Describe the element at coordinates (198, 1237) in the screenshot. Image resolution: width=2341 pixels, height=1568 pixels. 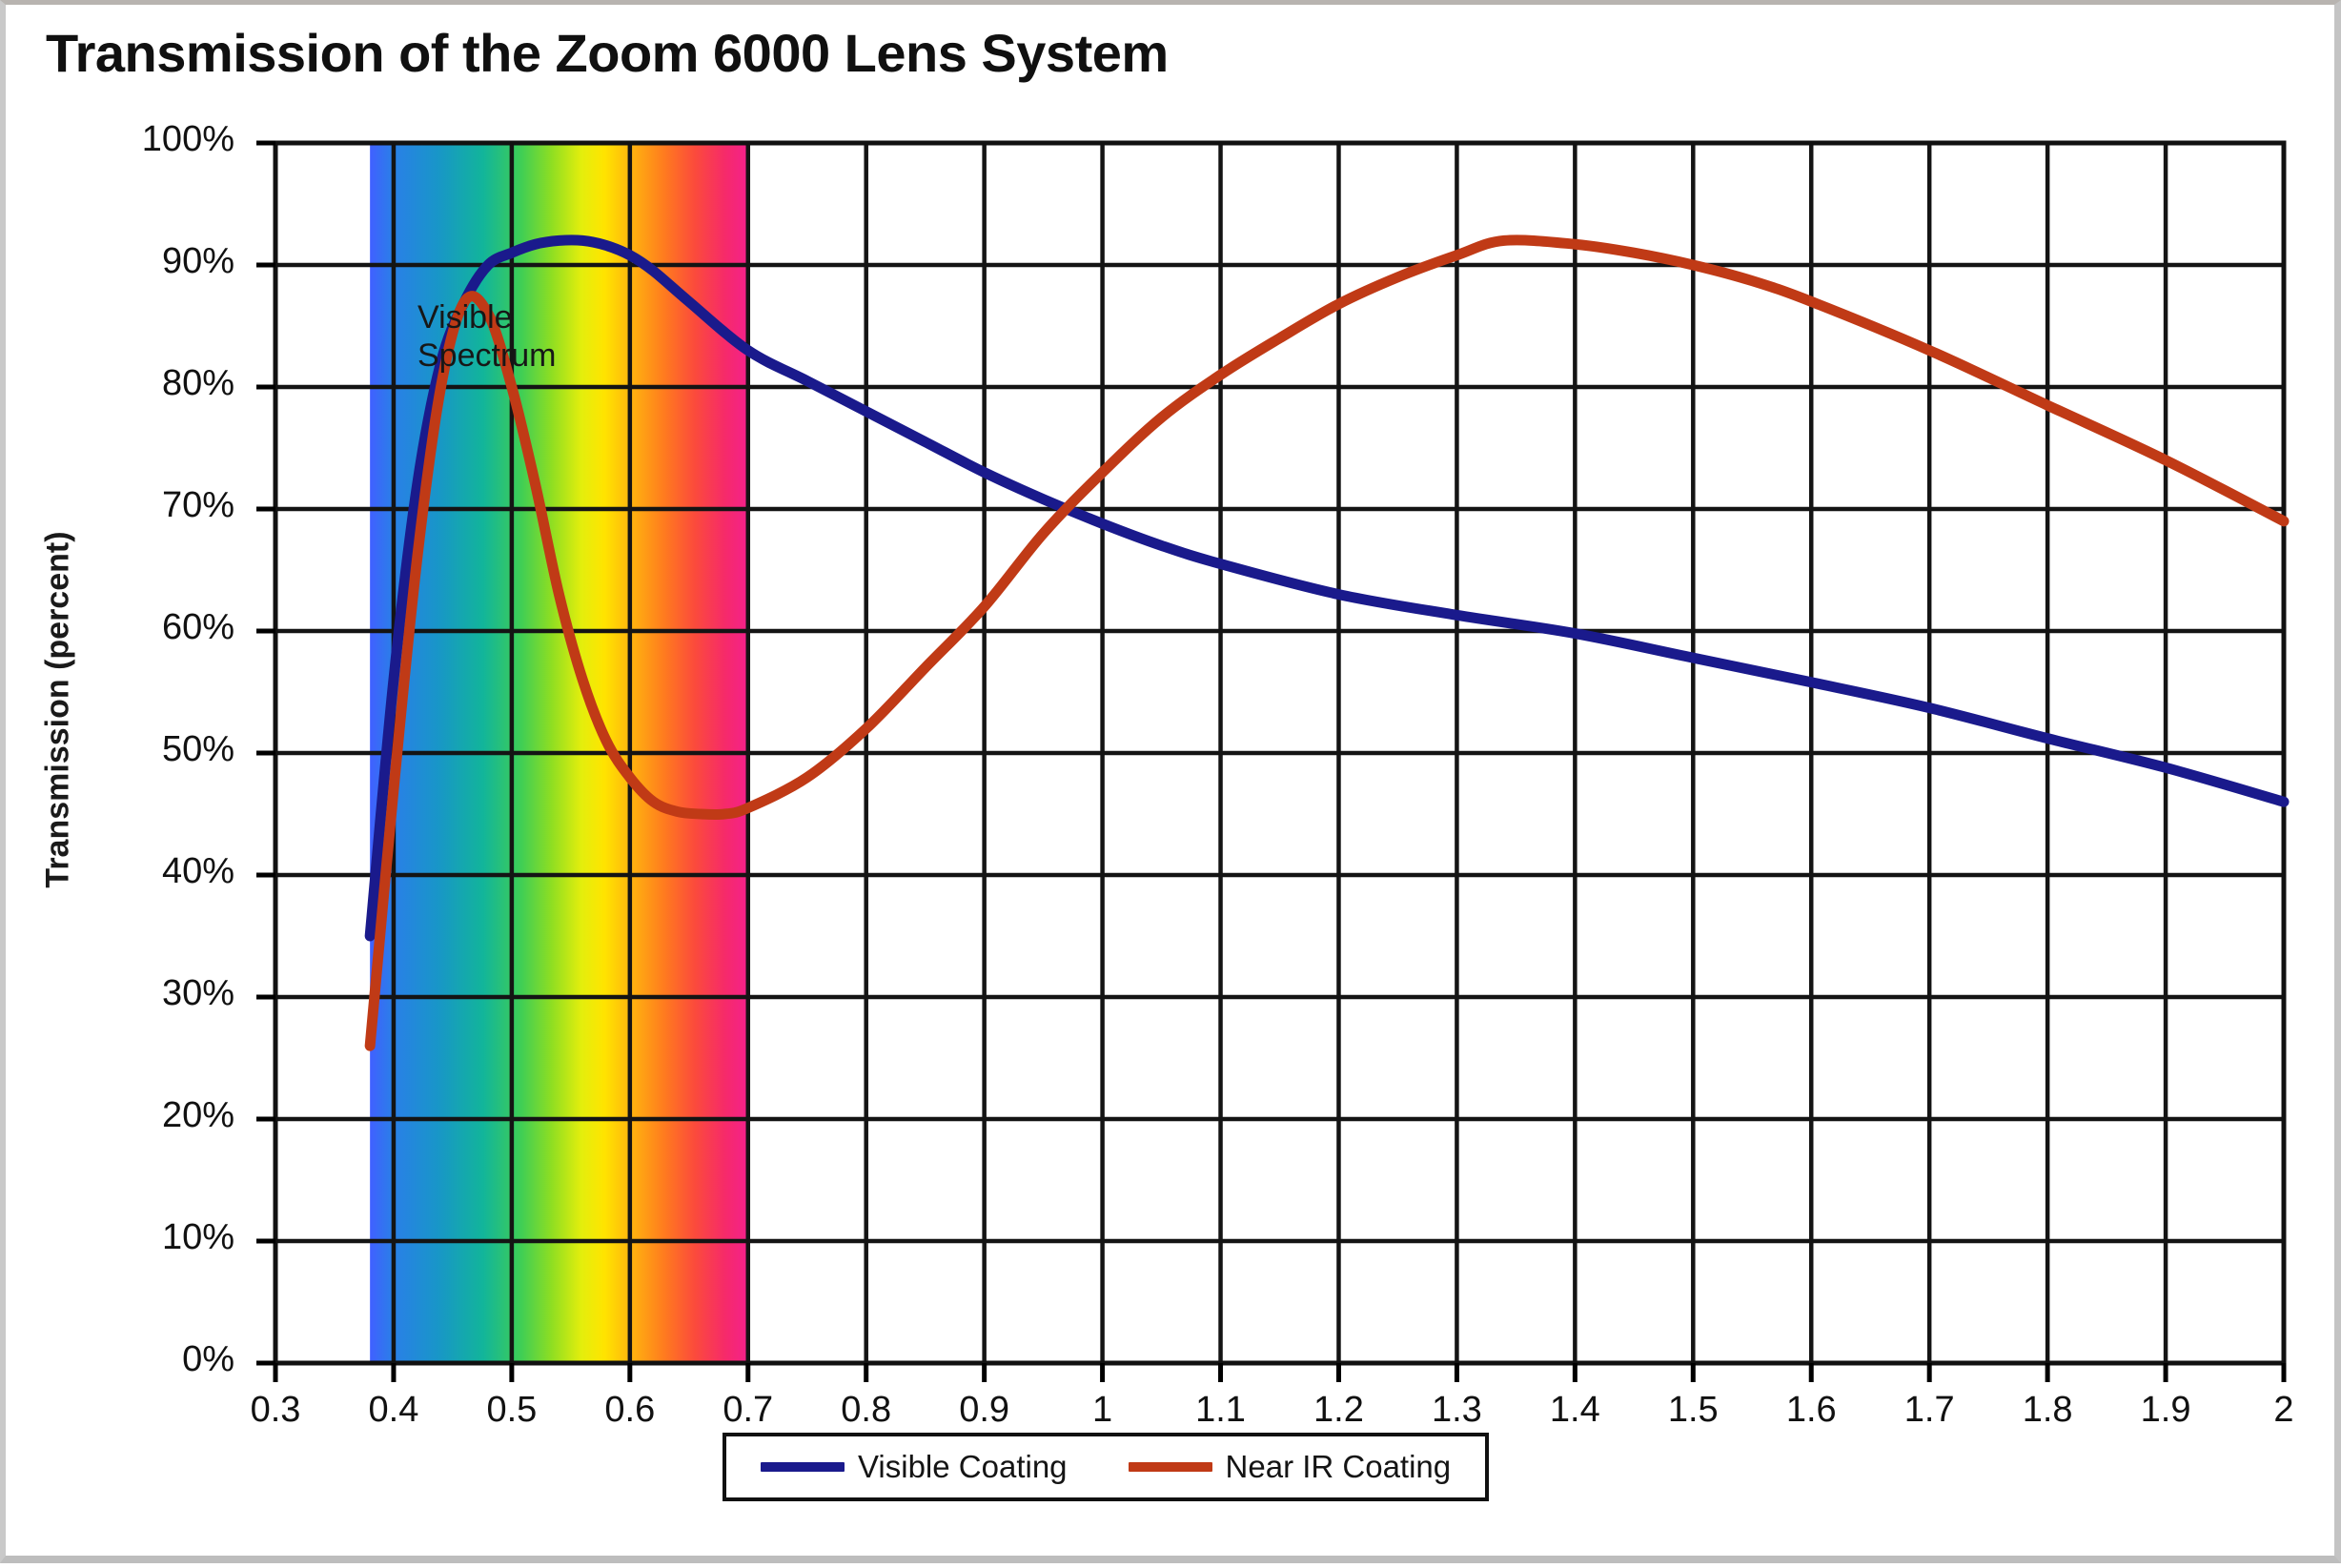
I see `y-tick-label: 10%` at that location.